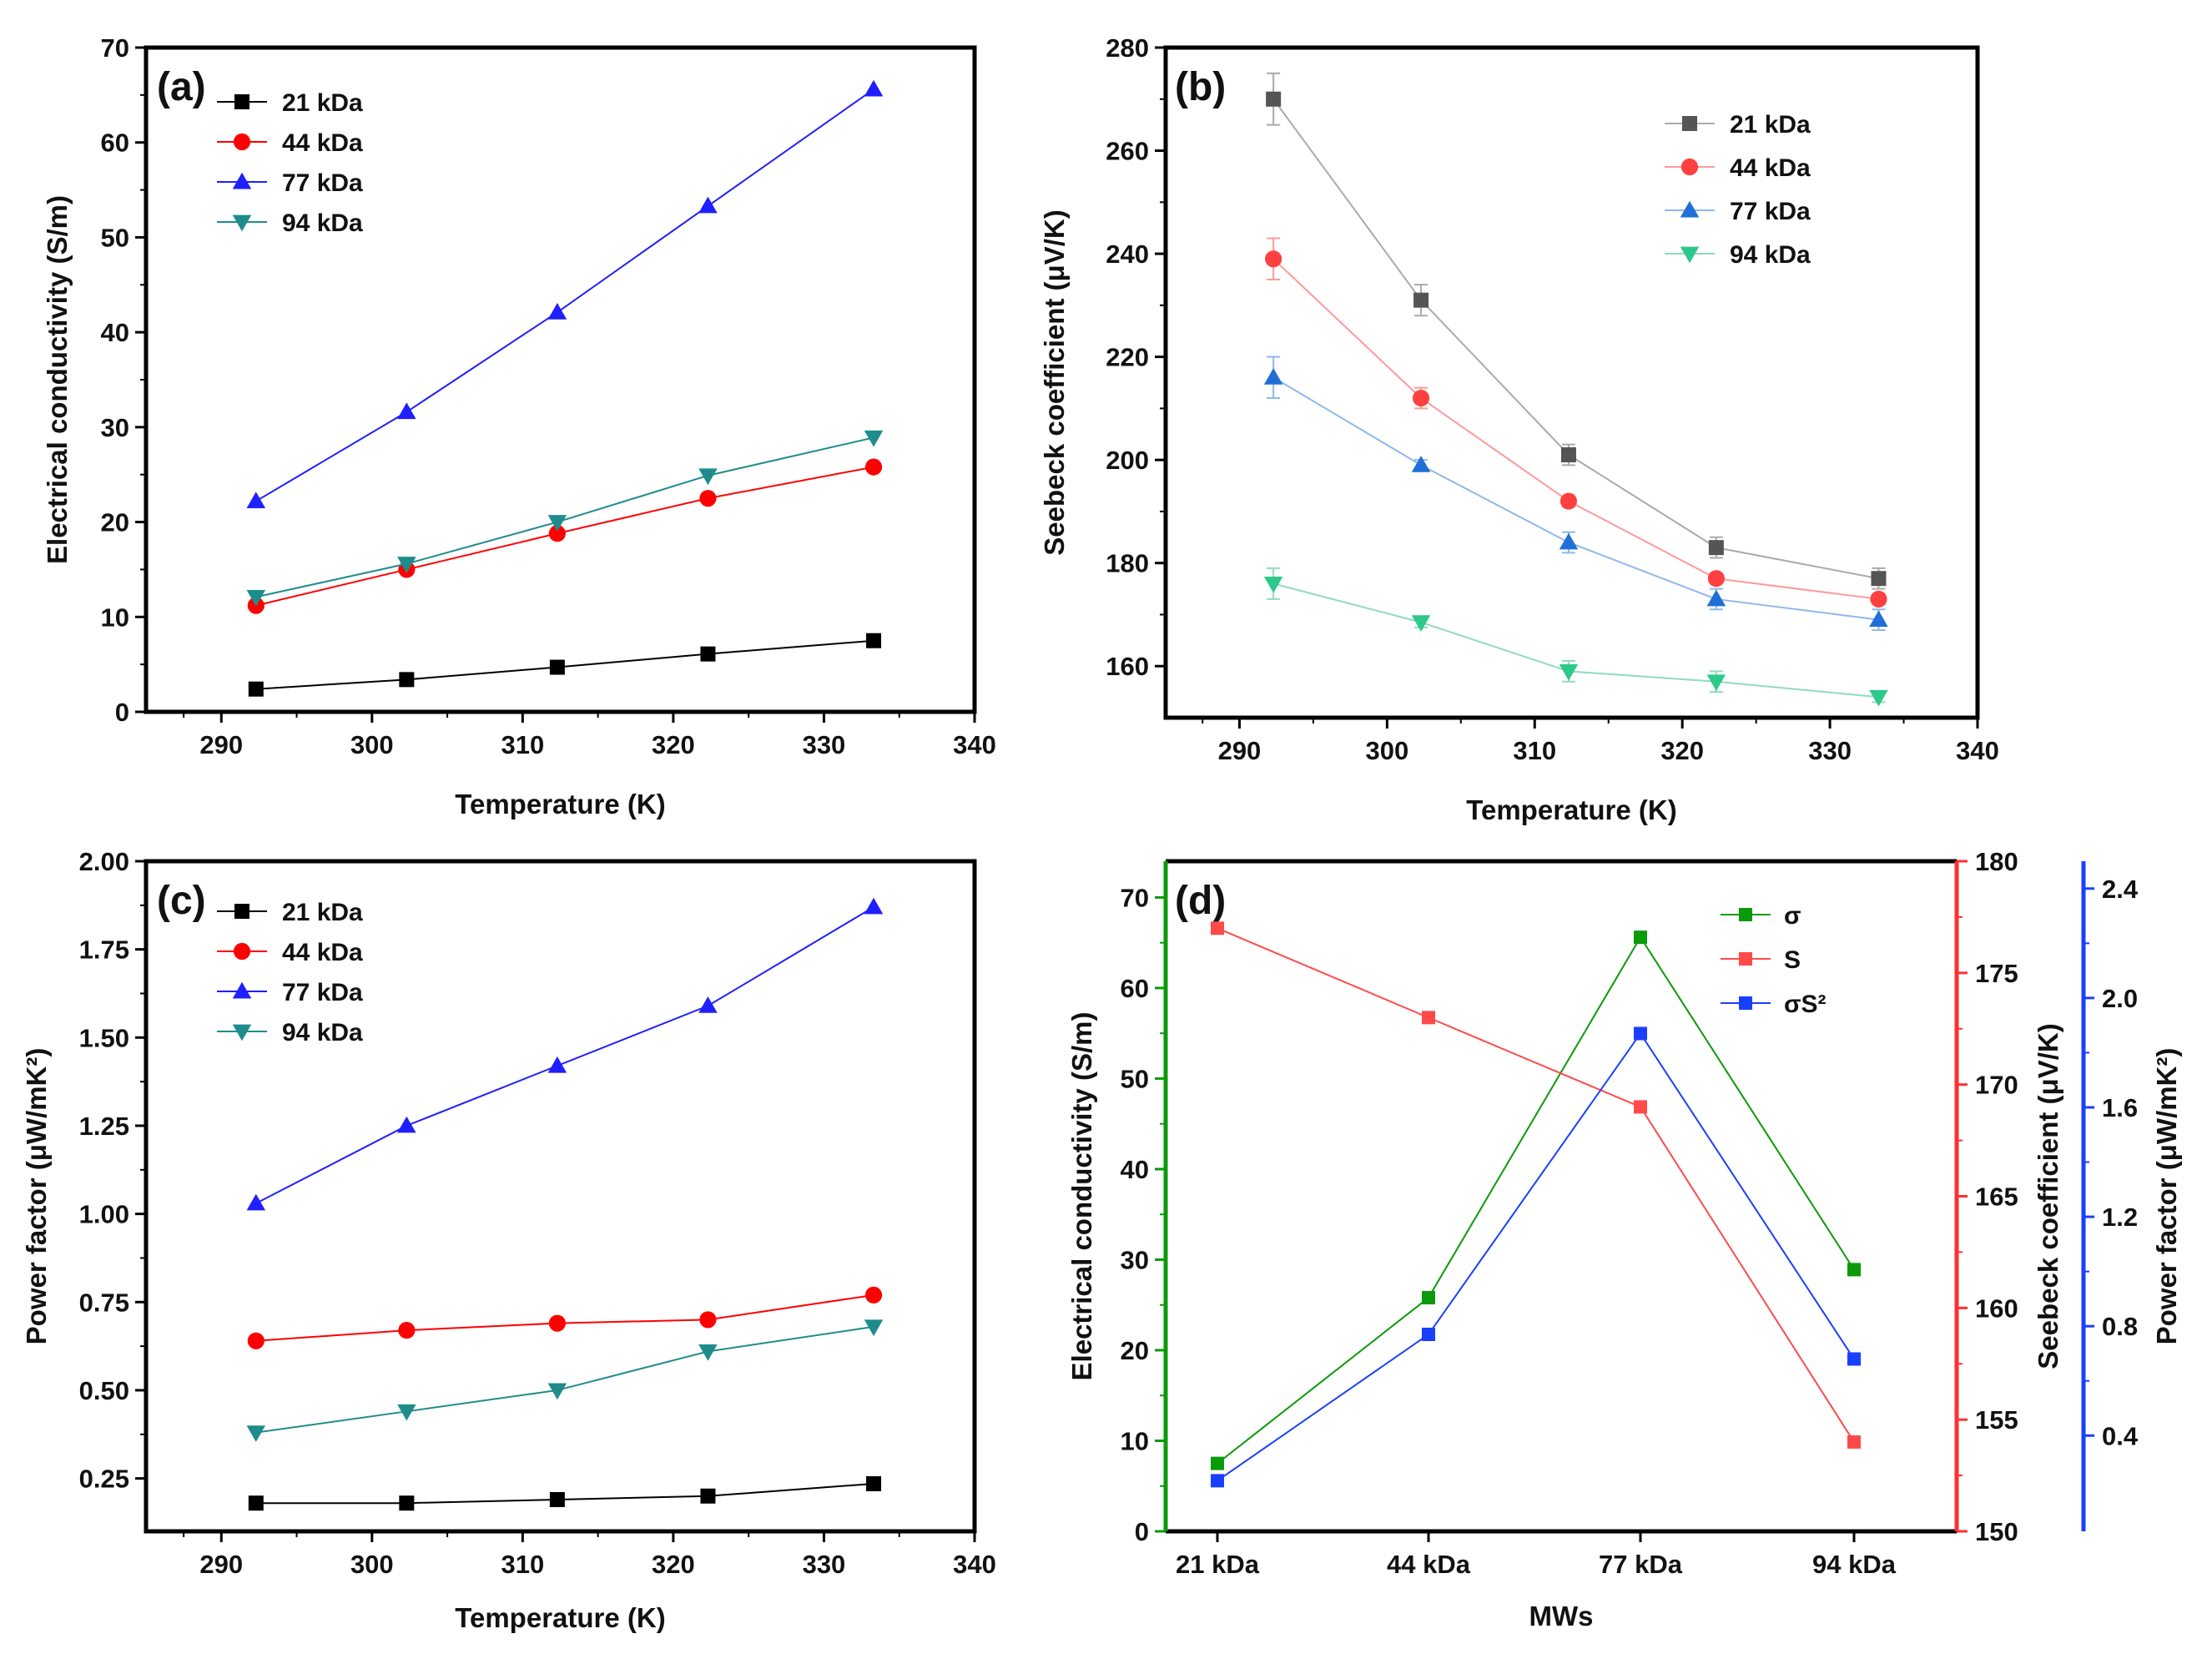 This screenshot has width=2212, height=1654. What do you see at coordinates (2167, 1196) in the screenshot?
I see `y-axis-title-right-outer: Power factor (μW/mK²)` at bounding box center [2167, 1196].